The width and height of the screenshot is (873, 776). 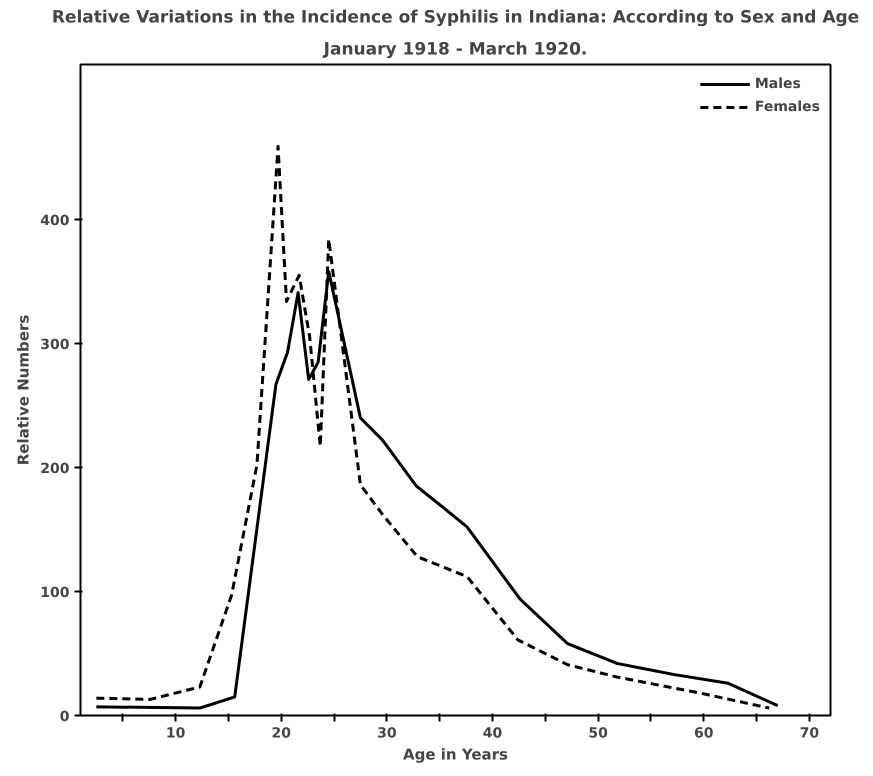 I want to click on y-tick-label: 100, so click(x=55, y=593).